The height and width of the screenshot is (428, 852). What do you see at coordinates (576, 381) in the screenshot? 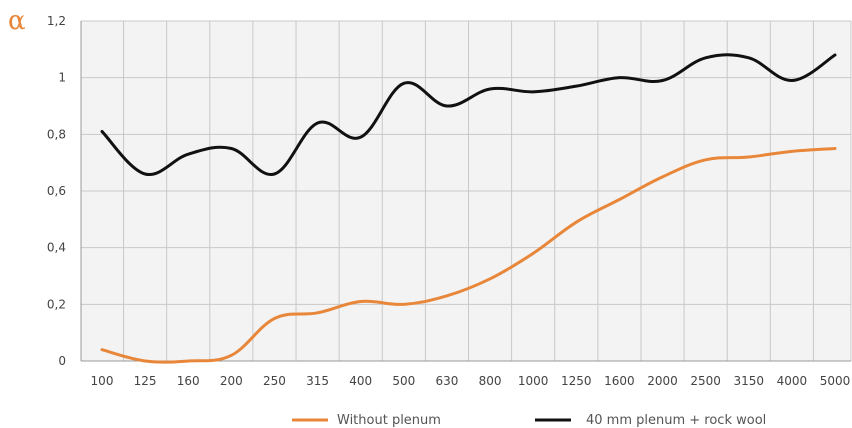
I see `x-tick-label: 1250` at bounding box center [576, 381].